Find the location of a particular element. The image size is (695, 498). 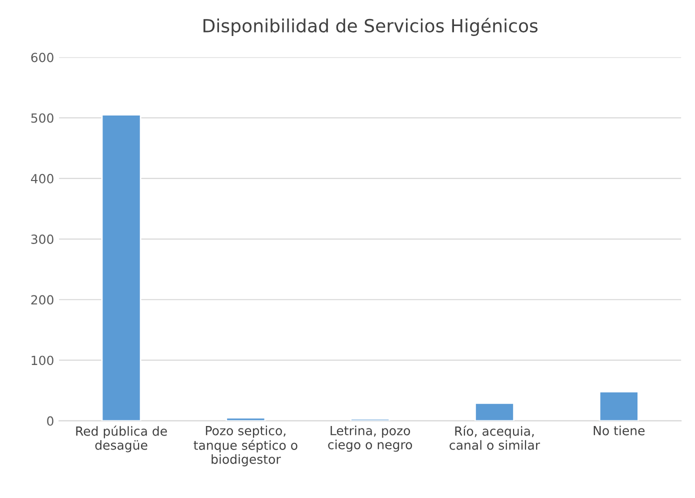

y-tick-label: 400 is located at coordinates (42, 179).